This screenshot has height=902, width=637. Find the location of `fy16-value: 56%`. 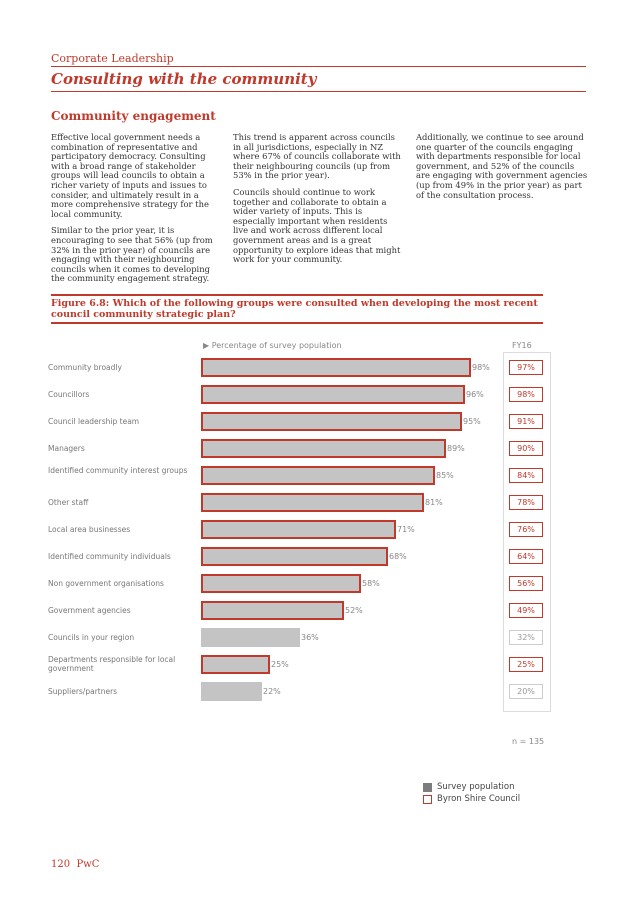

fy16-value: 56% is located at coordinates (526, 583).